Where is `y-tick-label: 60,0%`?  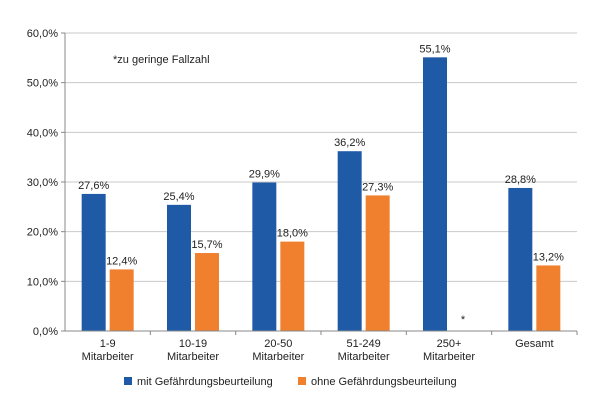
y-tick-label: 60,0% is located at coordinates (42, 34).